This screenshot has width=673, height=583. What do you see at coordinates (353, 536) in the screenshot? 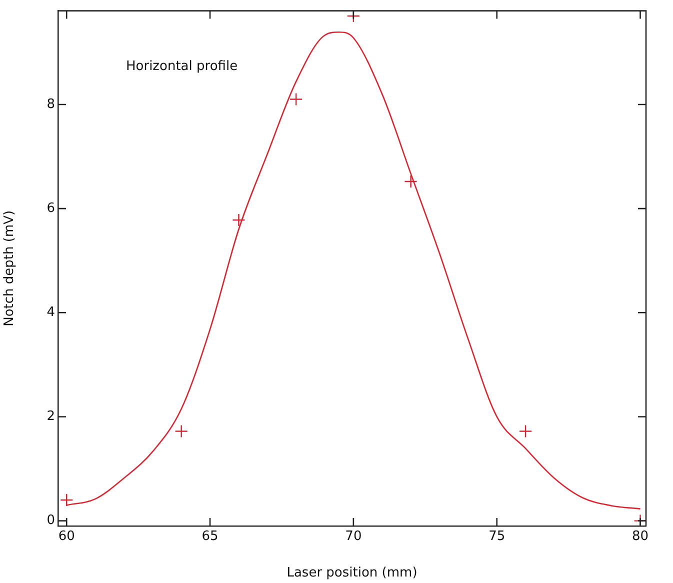
I see `x-tick-label: 70` at bounding box center [353, 536].